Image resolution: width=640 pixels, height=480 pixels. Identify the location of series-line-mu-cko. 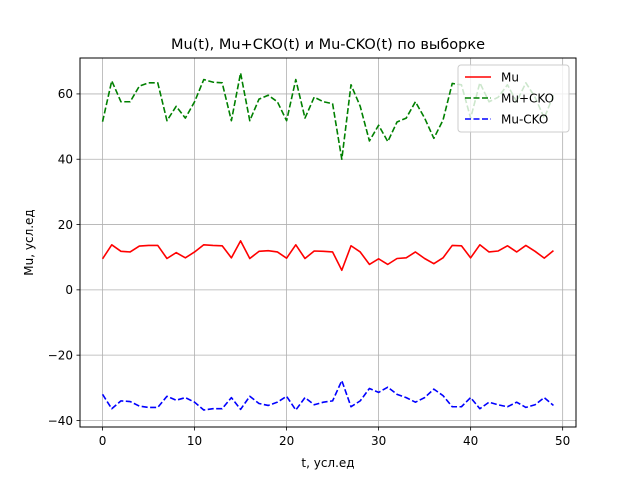
(327, 395).